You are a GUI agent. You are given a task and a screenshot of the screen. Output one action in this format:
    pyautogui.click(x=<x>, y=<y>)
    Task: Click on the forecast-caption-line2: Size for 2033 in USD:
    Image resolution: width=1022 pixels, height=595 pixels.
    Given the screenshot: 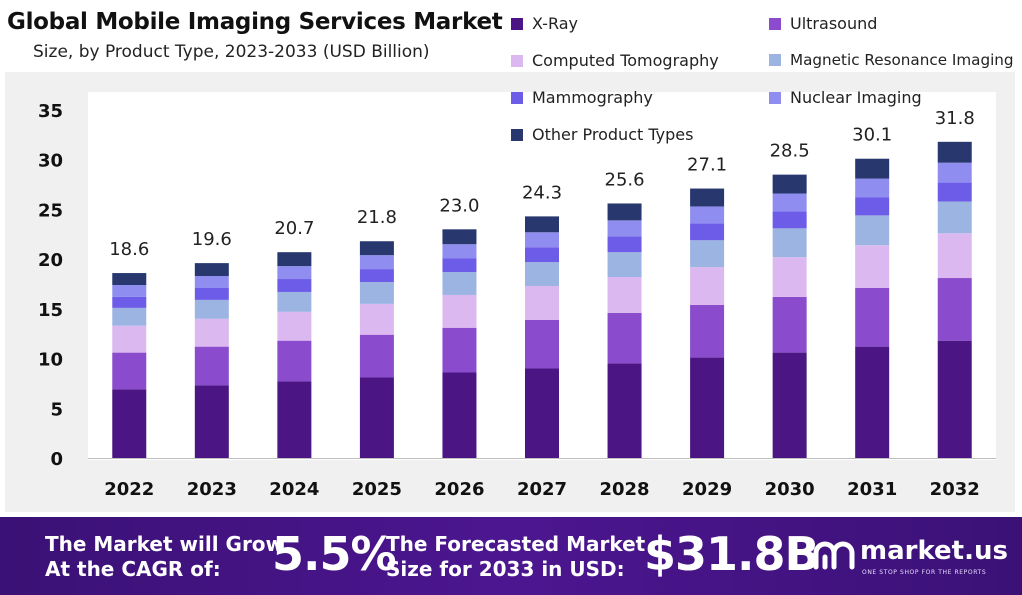 What is the action you would take?
    pyautogui.click(x=505, y=569)
    